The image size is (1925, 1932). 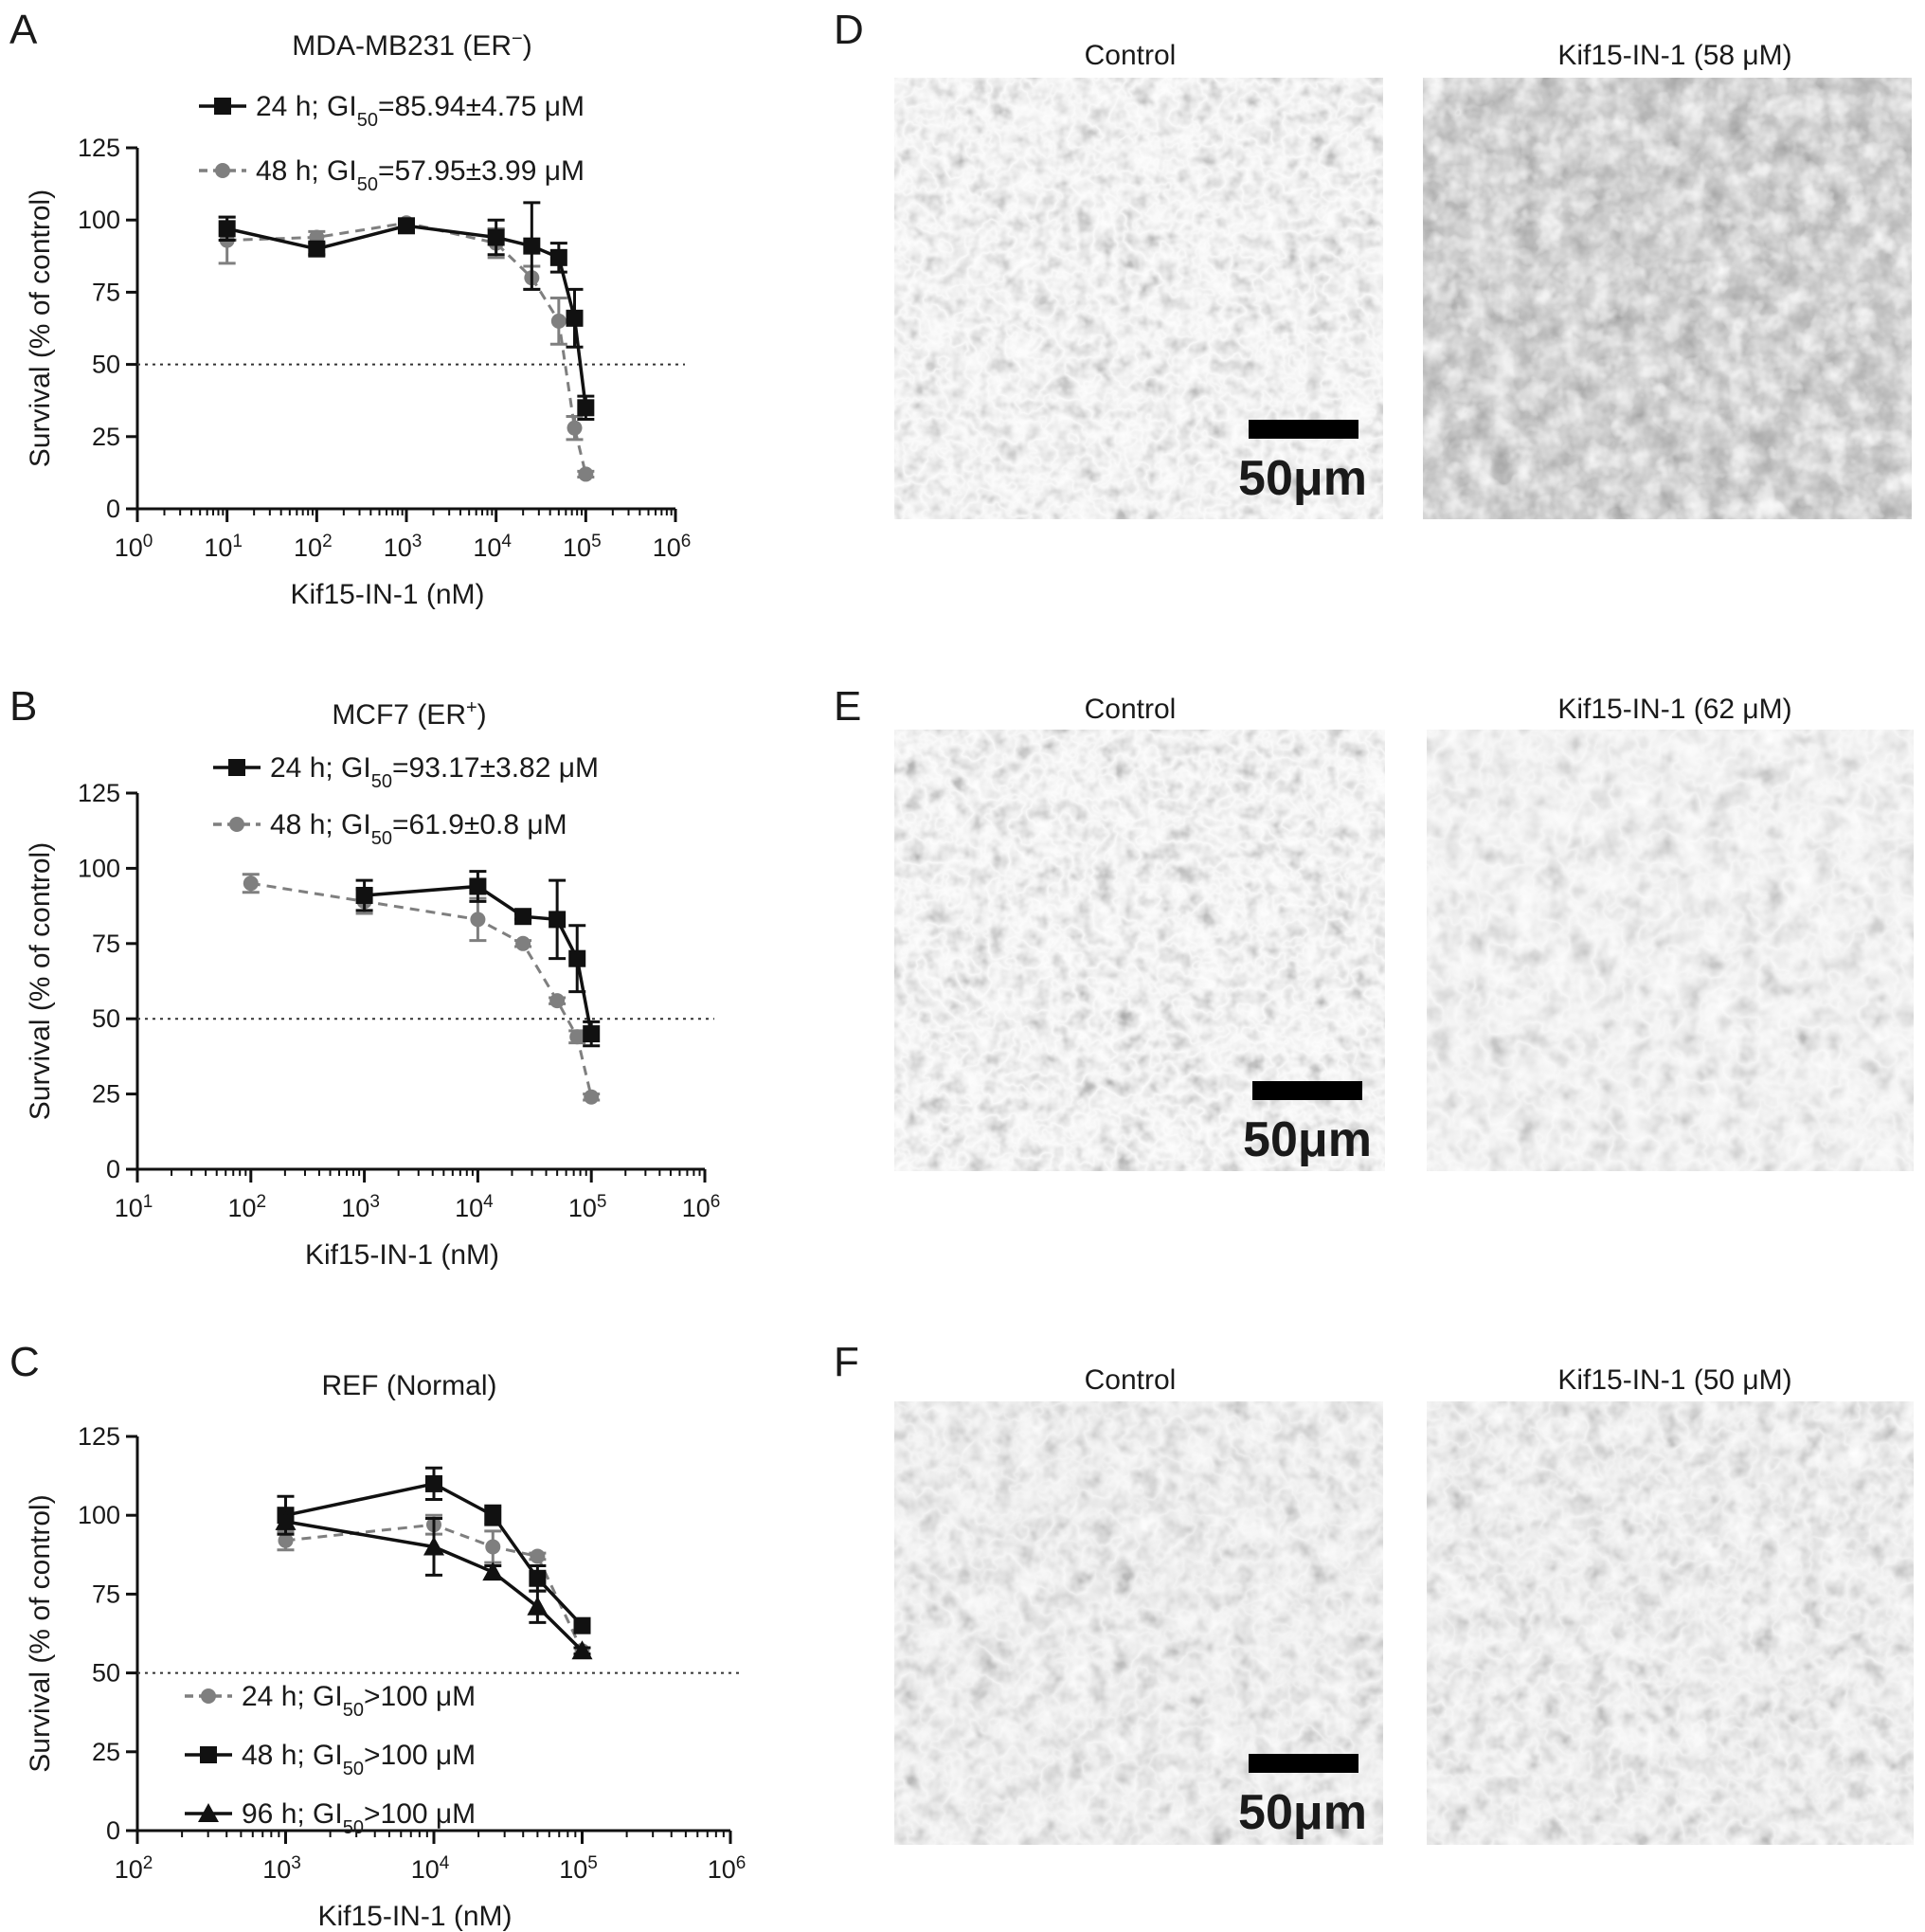 I want to click on x-tick-label: 10⁰, so click(x=134, y=547).